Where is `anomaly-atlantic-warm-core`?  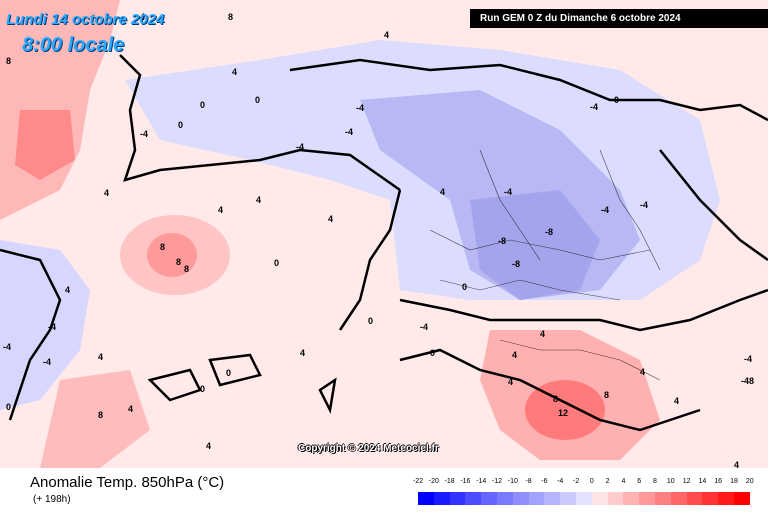
anomaly-atlantic-warm-core is located at coordinates (172, 255).